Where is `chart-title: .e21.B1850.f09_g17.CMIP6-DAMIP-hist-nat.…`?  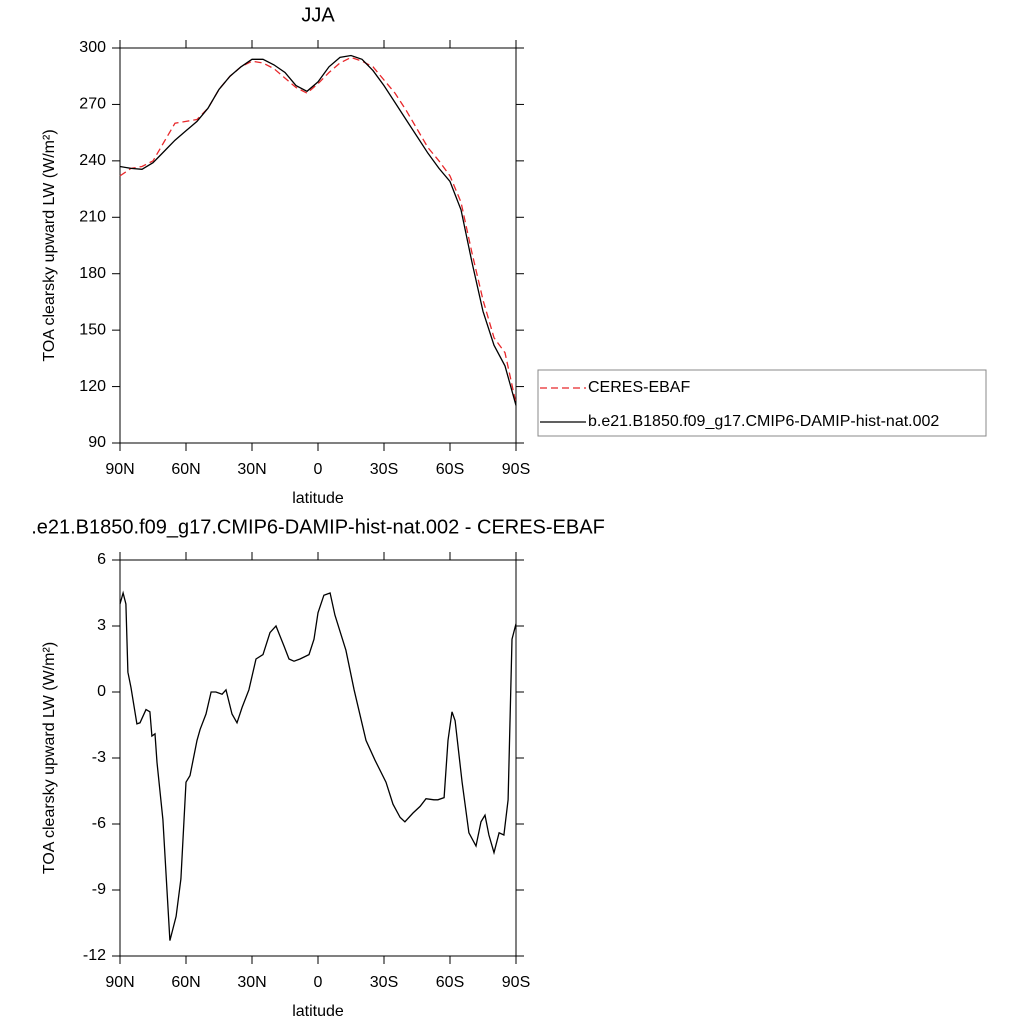 chart-title: .e21.B1850.f09_g17.CMIP6-DAMIP-hist-nat.… is located at coordinates (318, 527).